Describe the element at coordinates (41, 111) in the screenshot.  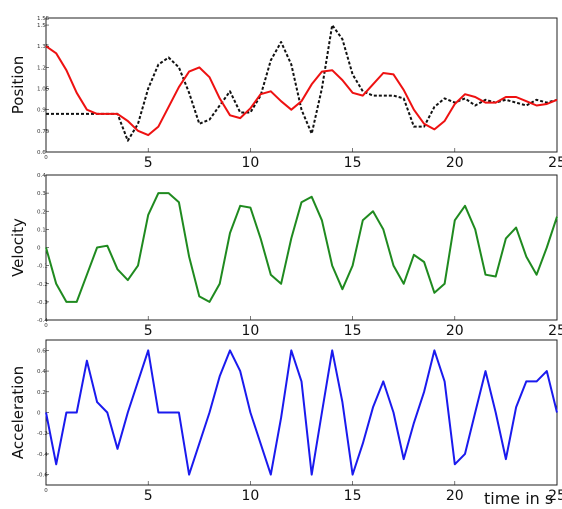
I see `y-tick-label: 0.9` at that location.